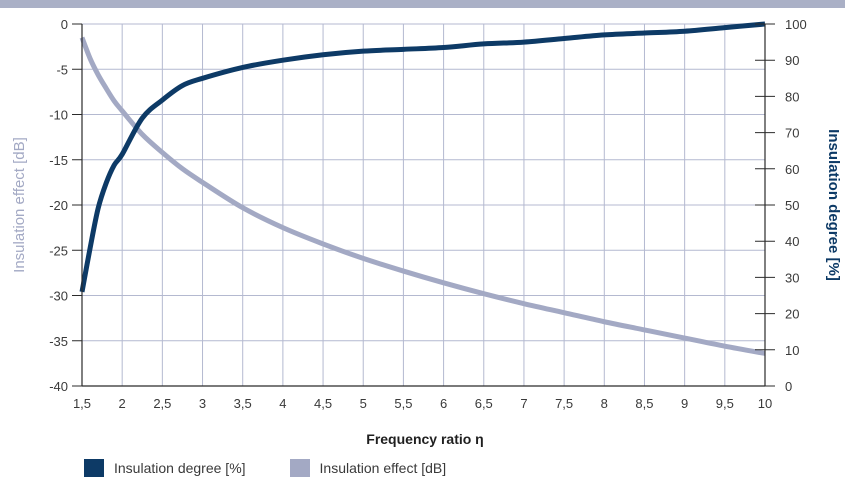 This screenshot has width=845, height=487. Describe the element at coordinates (684, 403) in the screenshot. I see `x-tick-label: 9` at that location.